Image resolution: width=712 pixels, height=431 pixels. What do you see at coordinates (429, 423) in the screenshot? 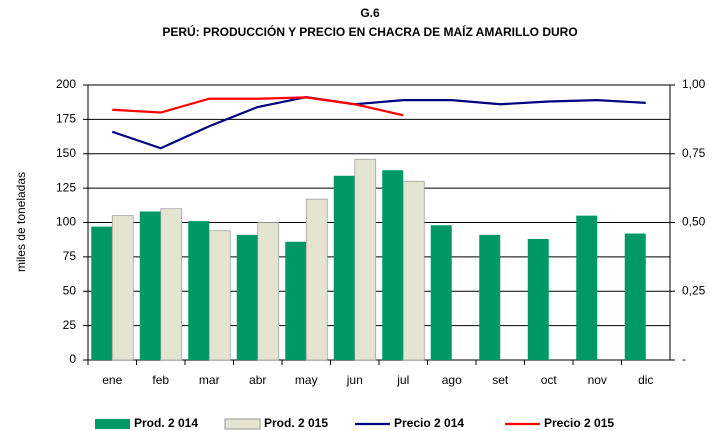
I see `legend-label: Precio 2 014` at bounding box center [429, 423].